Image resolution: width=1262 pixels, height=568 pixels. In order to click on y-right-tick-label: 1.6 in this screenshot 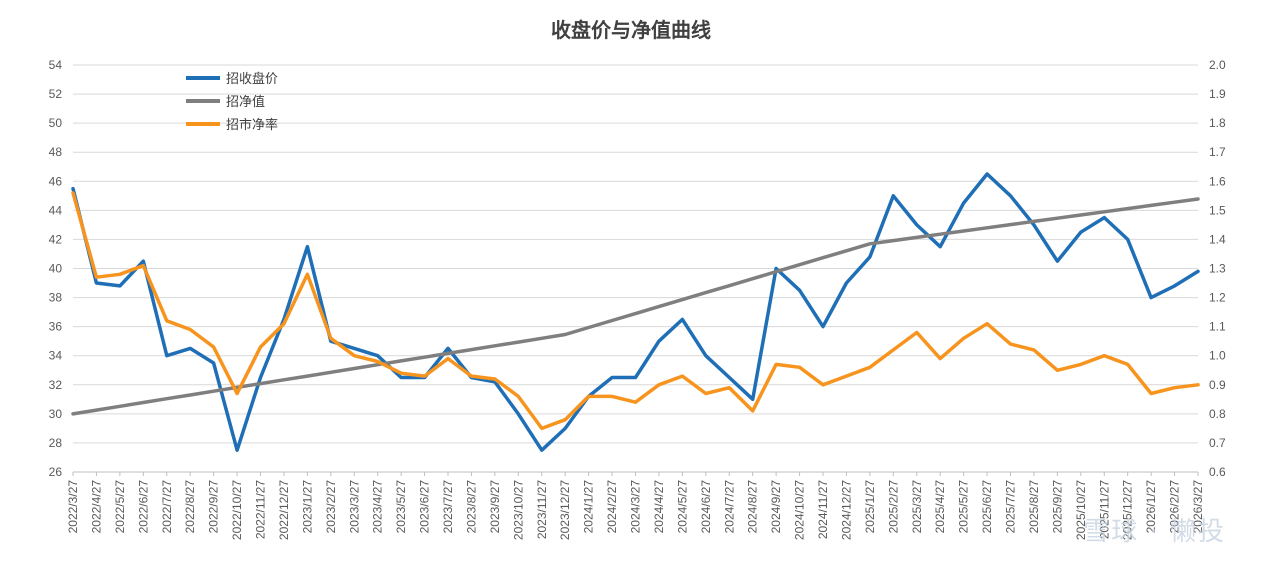, I will do `click(1217, 181)`.